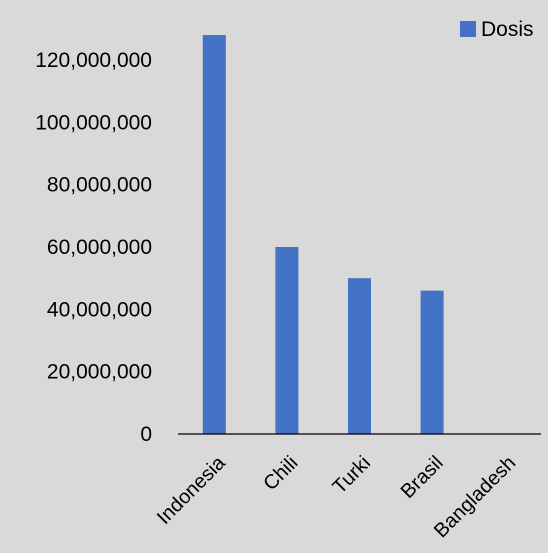  Describe the element at coordinates (359, 356) in the screenshot. I see `bar-turki` at that location.